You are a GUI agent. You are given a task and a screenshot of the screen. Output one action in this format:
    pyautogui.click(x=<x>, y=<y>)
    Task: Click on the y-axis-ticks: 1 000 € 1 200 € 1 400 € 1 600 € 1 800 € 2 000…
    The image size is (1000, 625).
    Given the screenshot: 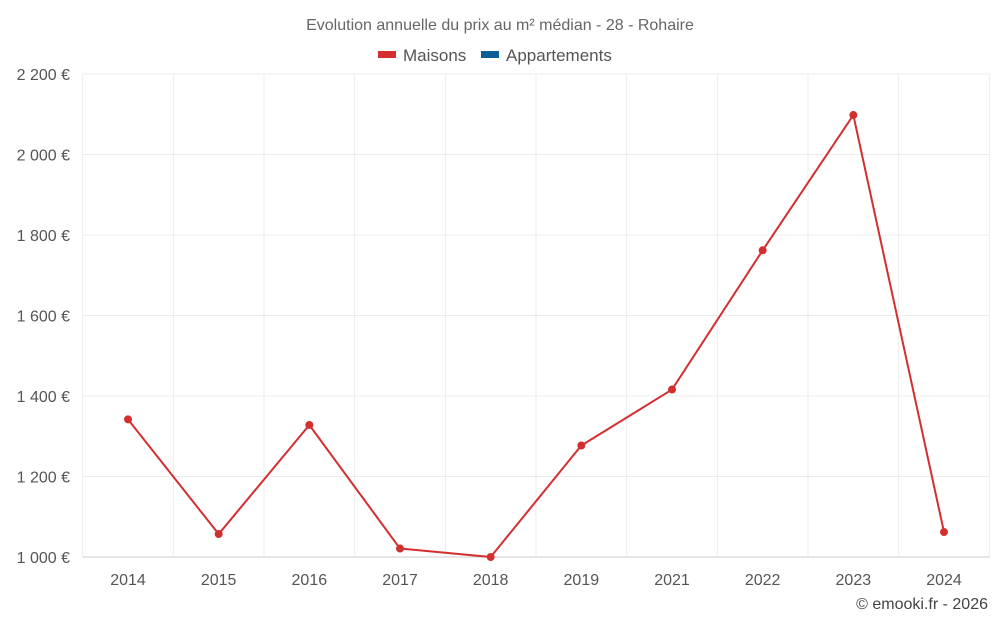 What is the action you would take?
    pyautogui.click(x=43, y=317)
    